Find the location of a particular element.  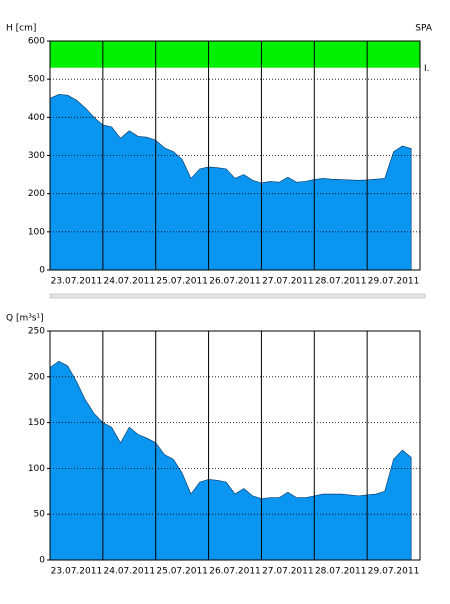

annotation: SPA is located at coordinates (424, 29).